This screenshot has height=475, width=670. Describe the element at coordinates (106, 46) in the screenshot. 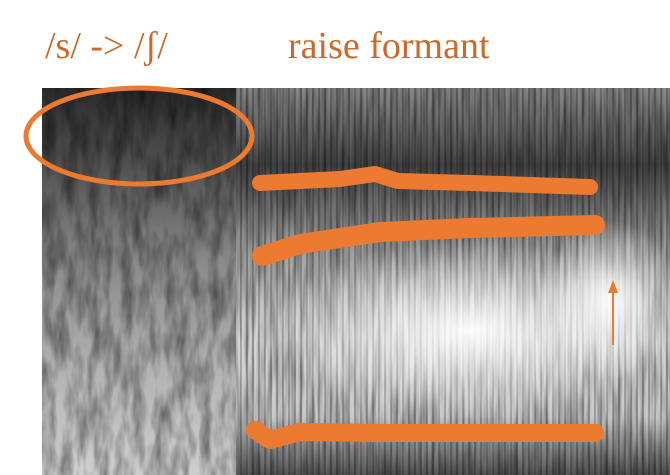

I see `transition-label: /s/ -> /ʃ/` at that location.